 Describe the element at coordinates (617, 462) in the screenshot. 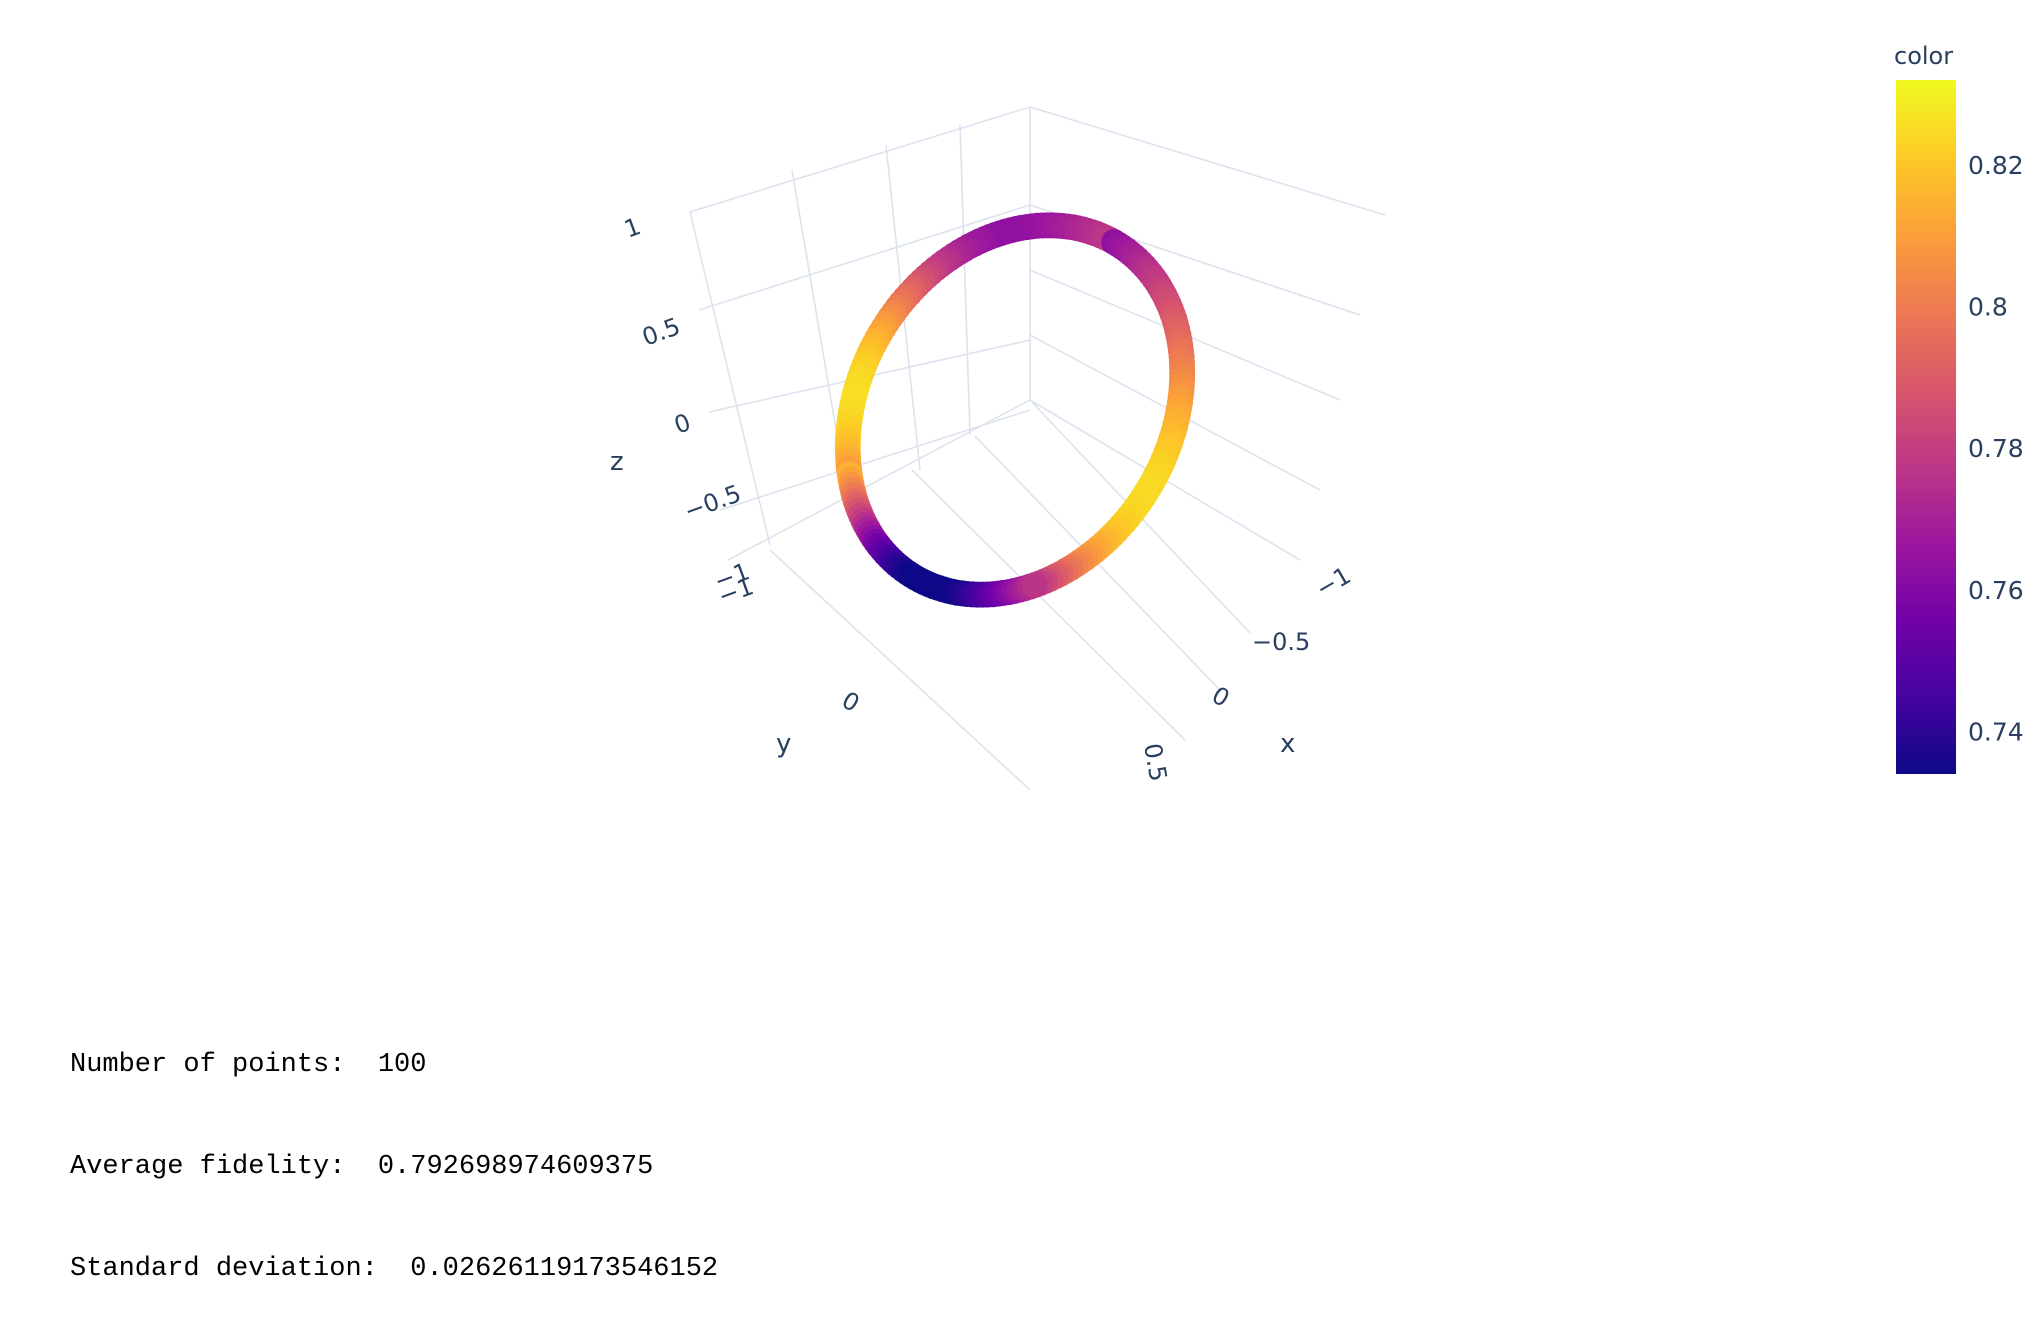

I see `z-axis-title: z` at that location.